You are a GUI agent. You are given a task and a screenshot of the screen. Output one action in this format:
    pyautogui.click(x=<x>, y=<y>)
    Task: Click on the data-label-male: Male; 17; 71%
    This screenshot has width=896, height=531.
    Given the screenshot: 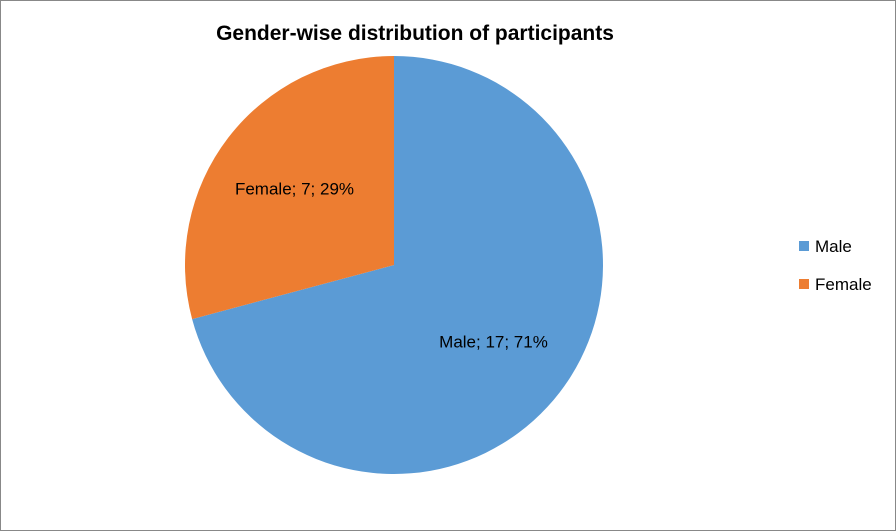 What is the action you would take?
    pyautogui.click(x=493, y=341)
    